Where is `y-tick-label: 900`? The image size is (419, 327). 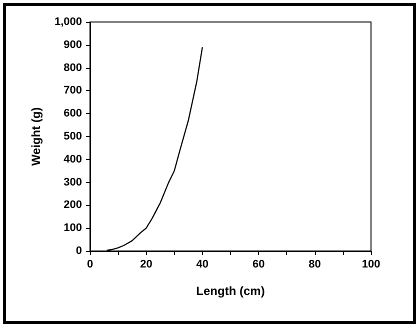
y-tick-label: 900 is located at coordinates (73, 44).